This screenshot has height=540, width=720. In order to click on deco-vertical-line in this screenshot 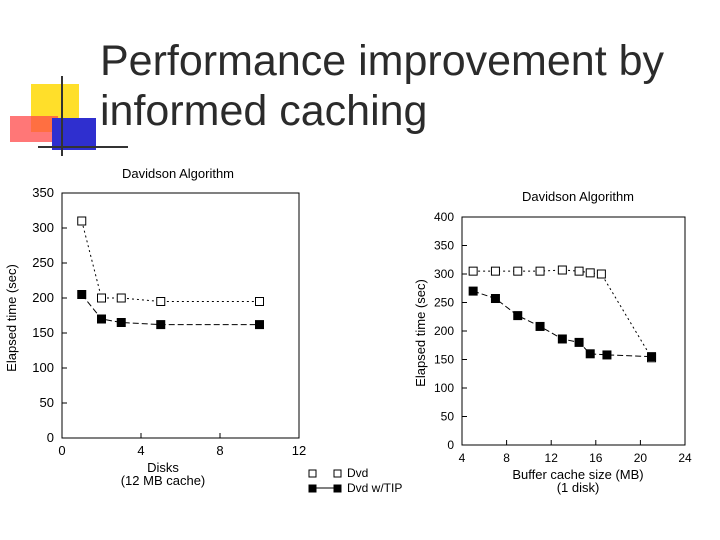, I will do `click(62, 116)`.